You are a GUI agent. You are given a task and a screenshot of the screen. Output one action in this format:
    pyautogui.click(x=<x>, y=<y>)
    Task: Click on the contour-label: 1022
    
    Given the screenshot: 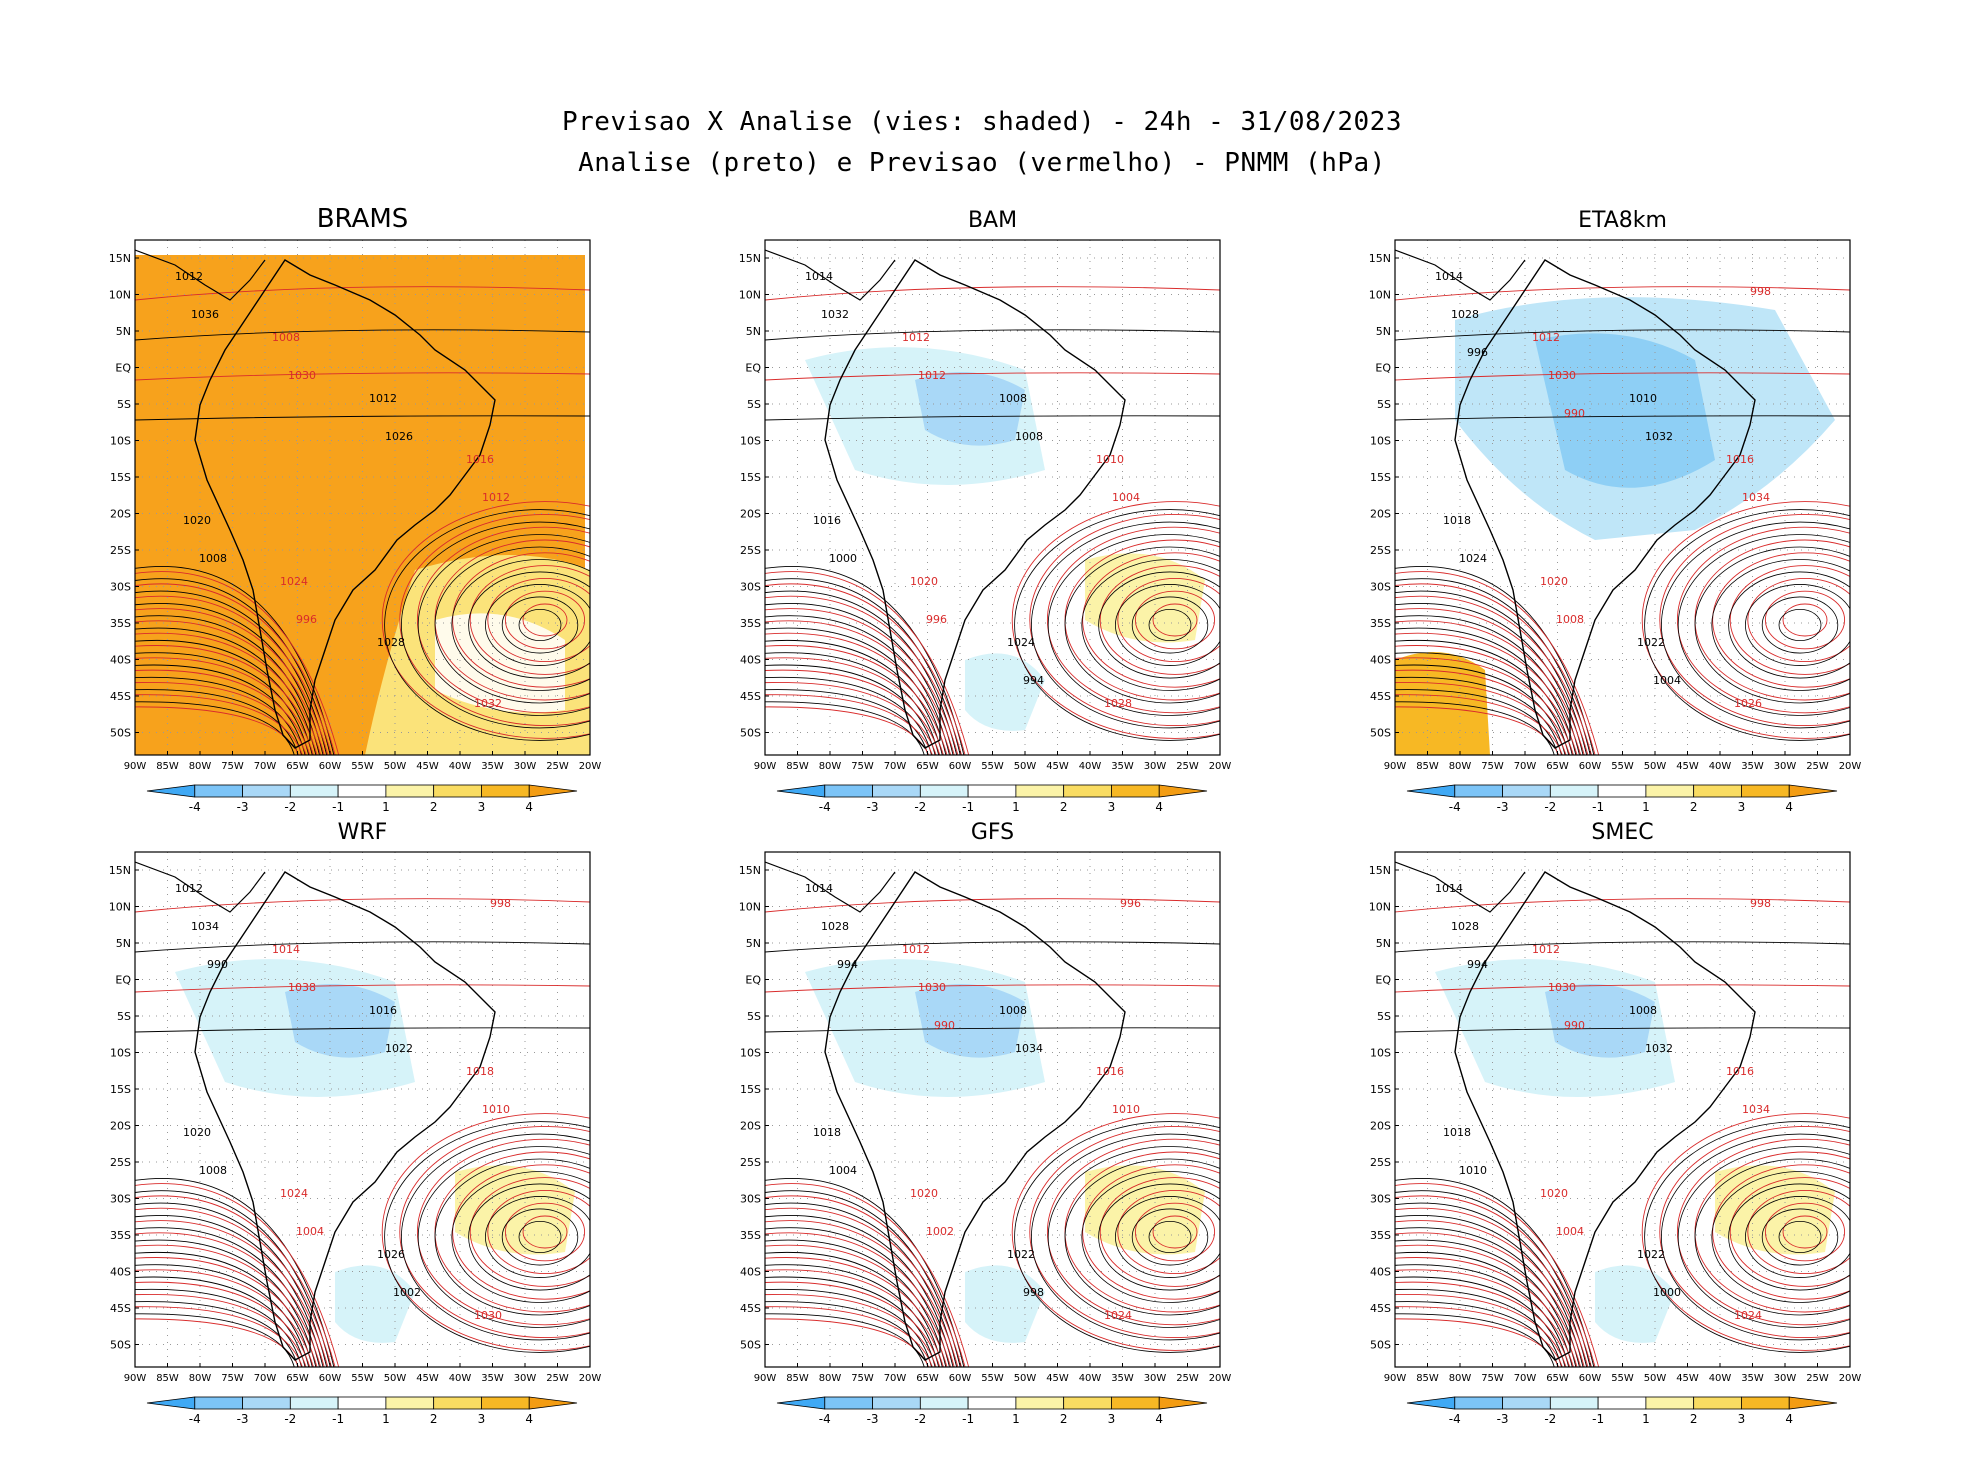 What is the action you would take?
    pyautogui.click(x=1651, y=642)
    